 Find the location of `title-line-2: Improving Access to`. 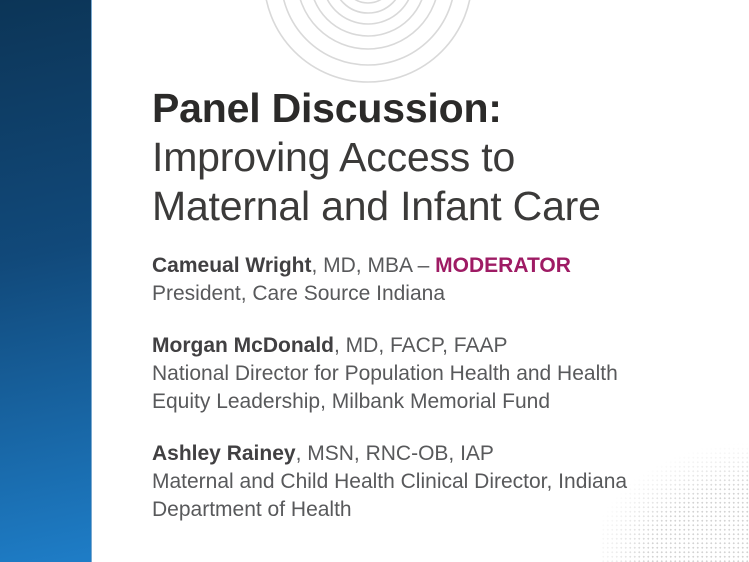

title-line-2: Improving Access to is located at coordinates (334, 157).